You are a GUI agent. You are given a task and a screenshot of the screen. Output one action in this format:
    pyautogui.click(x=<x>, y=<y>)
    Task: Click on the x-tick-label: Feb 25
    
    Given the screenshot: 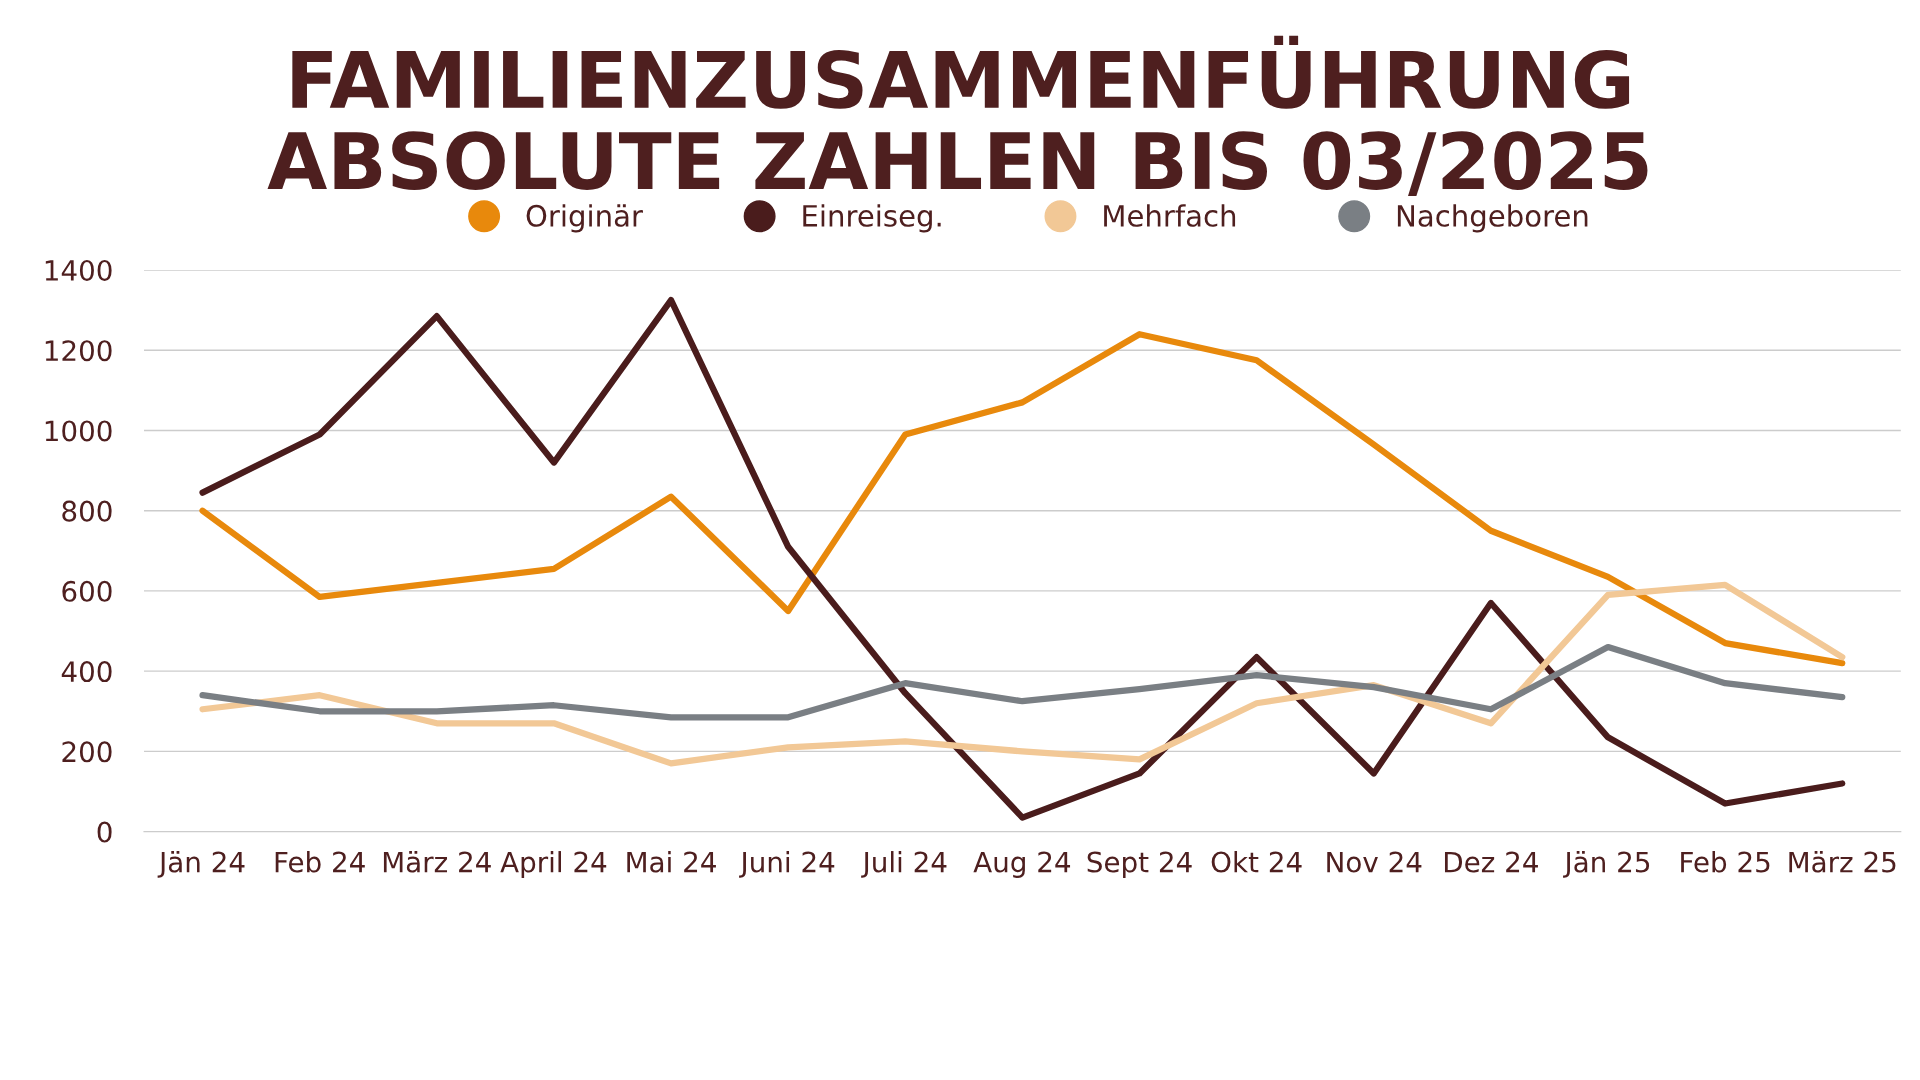 What is the action you would take?
    pyautogui.click(x=1725, y=862)
    